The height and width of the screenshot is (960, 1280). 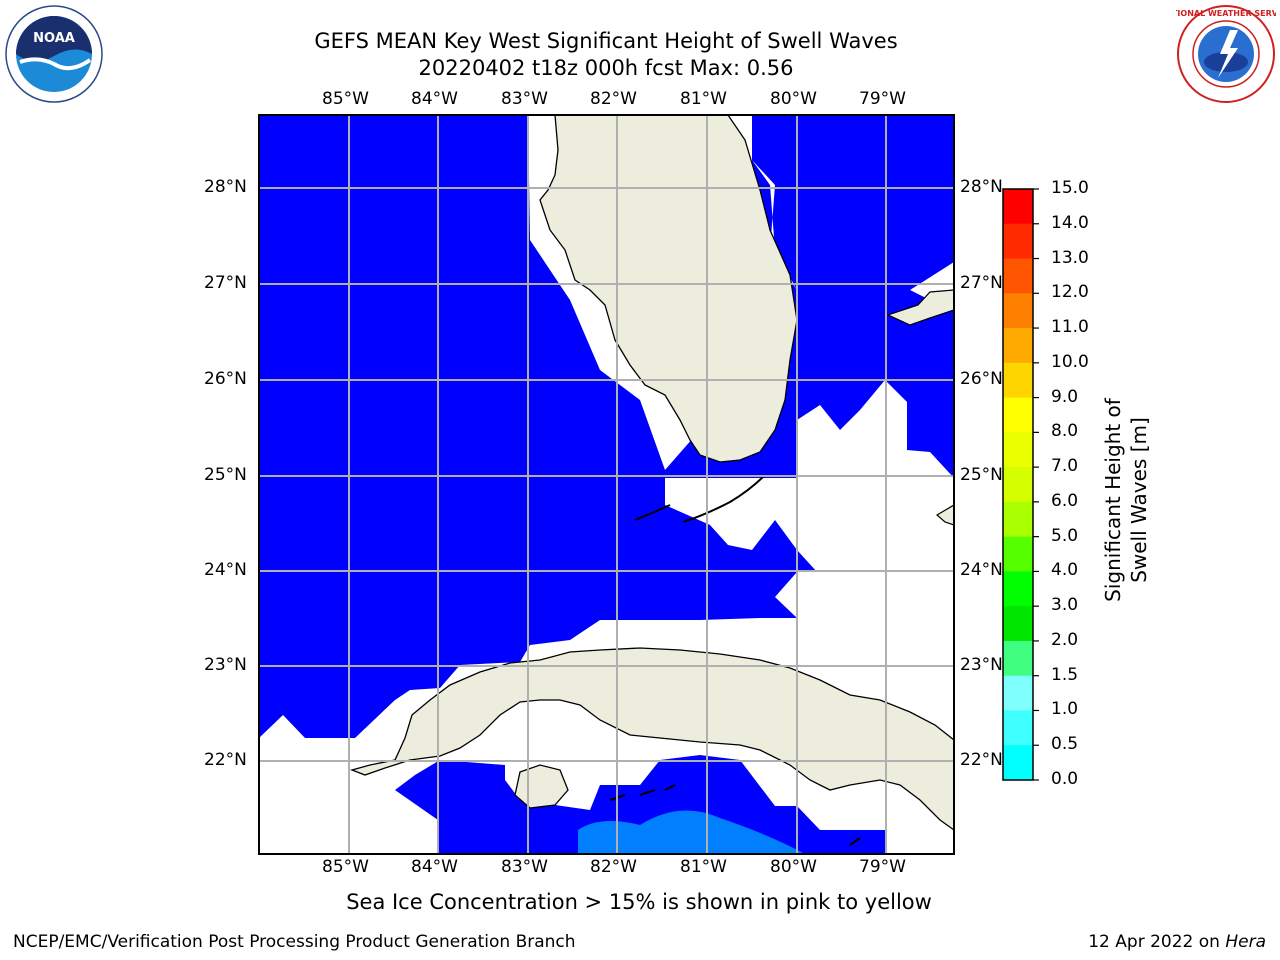 What do you see at coordinates (524, 99) in the screenshot?
I see `lon-label-top-83w: 83°W` at bounding box center [524, 99].